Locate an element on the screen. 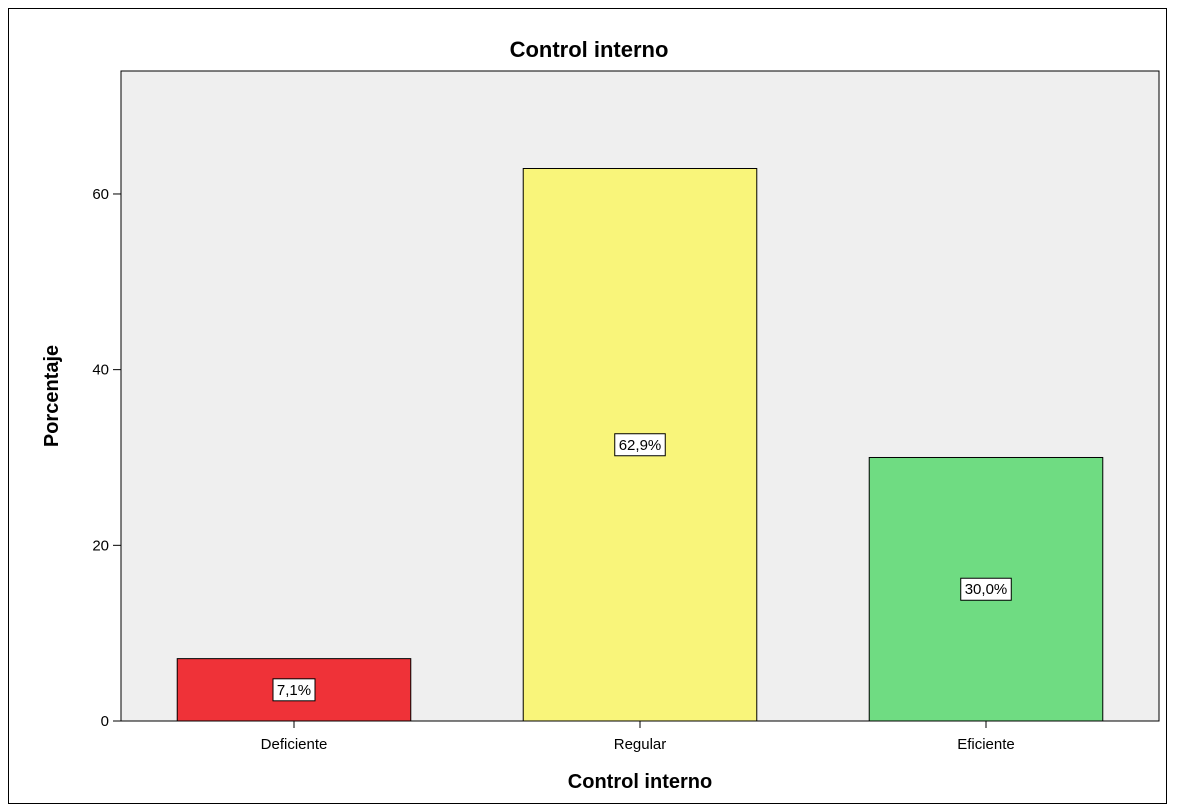 The image size is (1177, 812). x-tick-label: Deficiente is located at coordinates (294, 744).